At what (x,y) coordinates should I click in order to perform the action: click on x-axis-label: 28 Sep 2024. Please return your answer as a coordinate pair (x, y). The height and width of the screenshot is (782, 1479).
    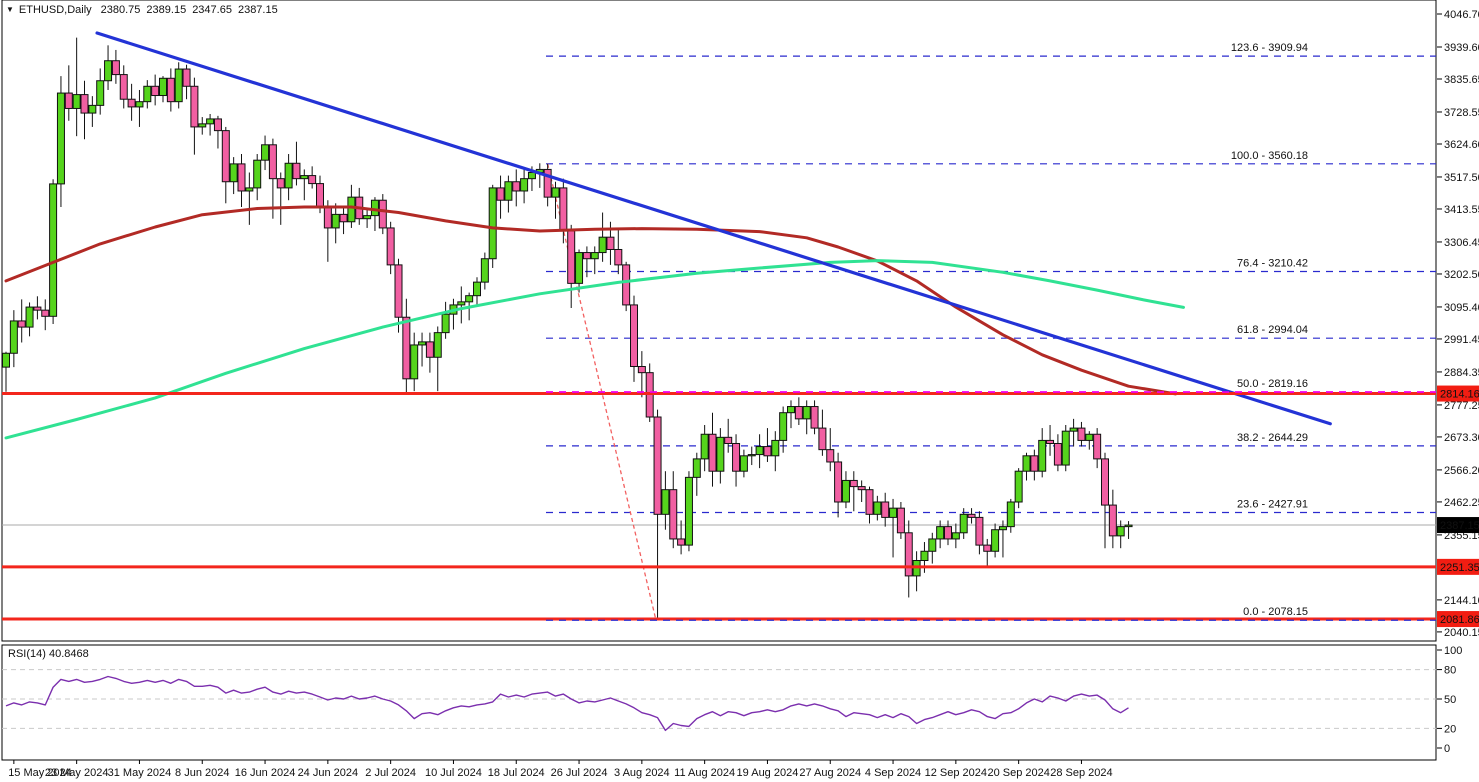
    Looking at the image, I should click on (1081, 773).